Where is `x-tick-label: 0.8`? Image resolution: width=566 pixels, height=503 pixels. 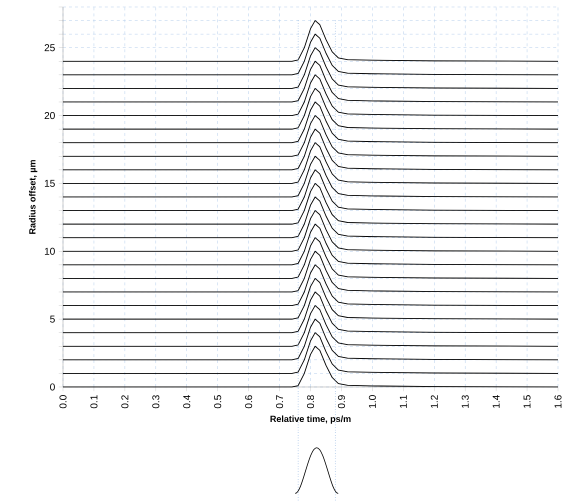 x-tick-label: 0.8 is located at coordinates (310, 401).